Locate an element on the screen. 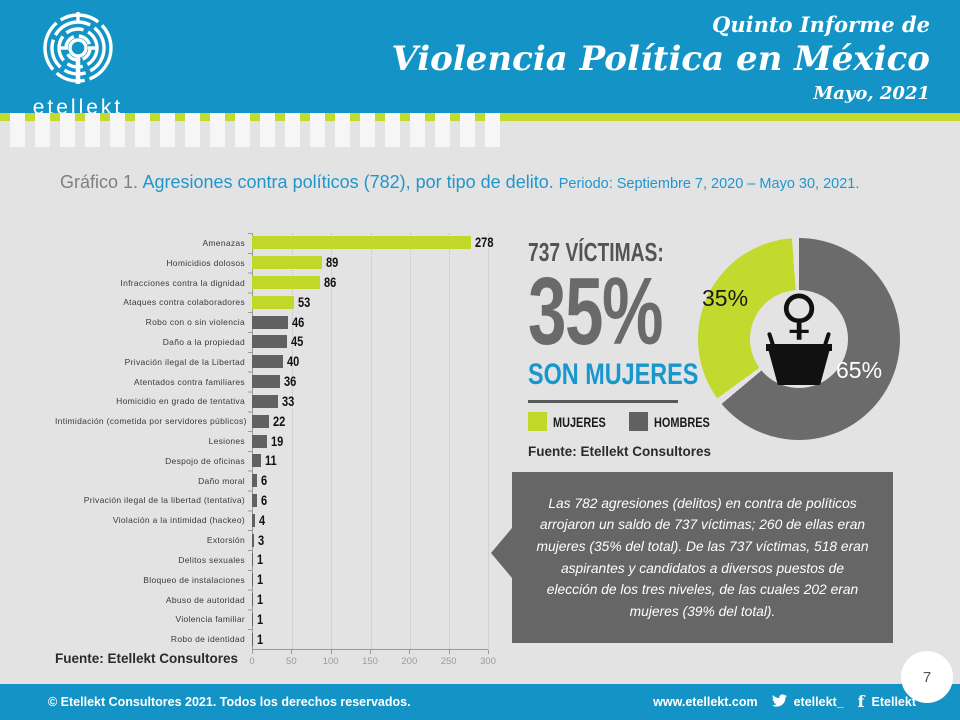 This screenshot has width=960, height=720. category-label: Daño a la propiedad is located at coordinates (203, 341).